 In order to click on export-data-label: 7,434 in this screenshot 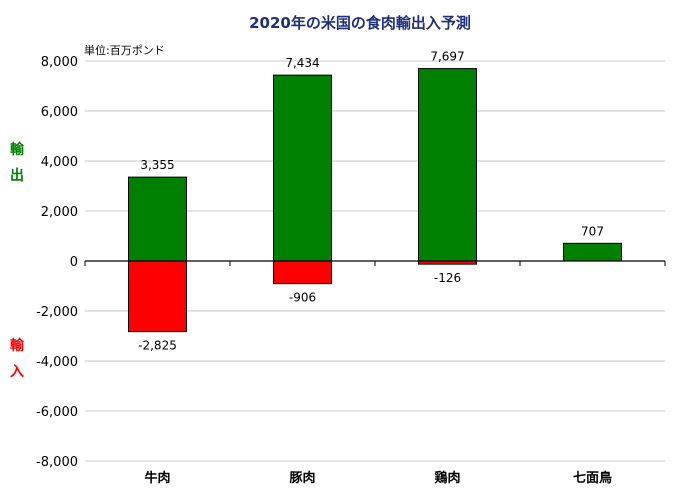, I will do `click(302, 63)`.